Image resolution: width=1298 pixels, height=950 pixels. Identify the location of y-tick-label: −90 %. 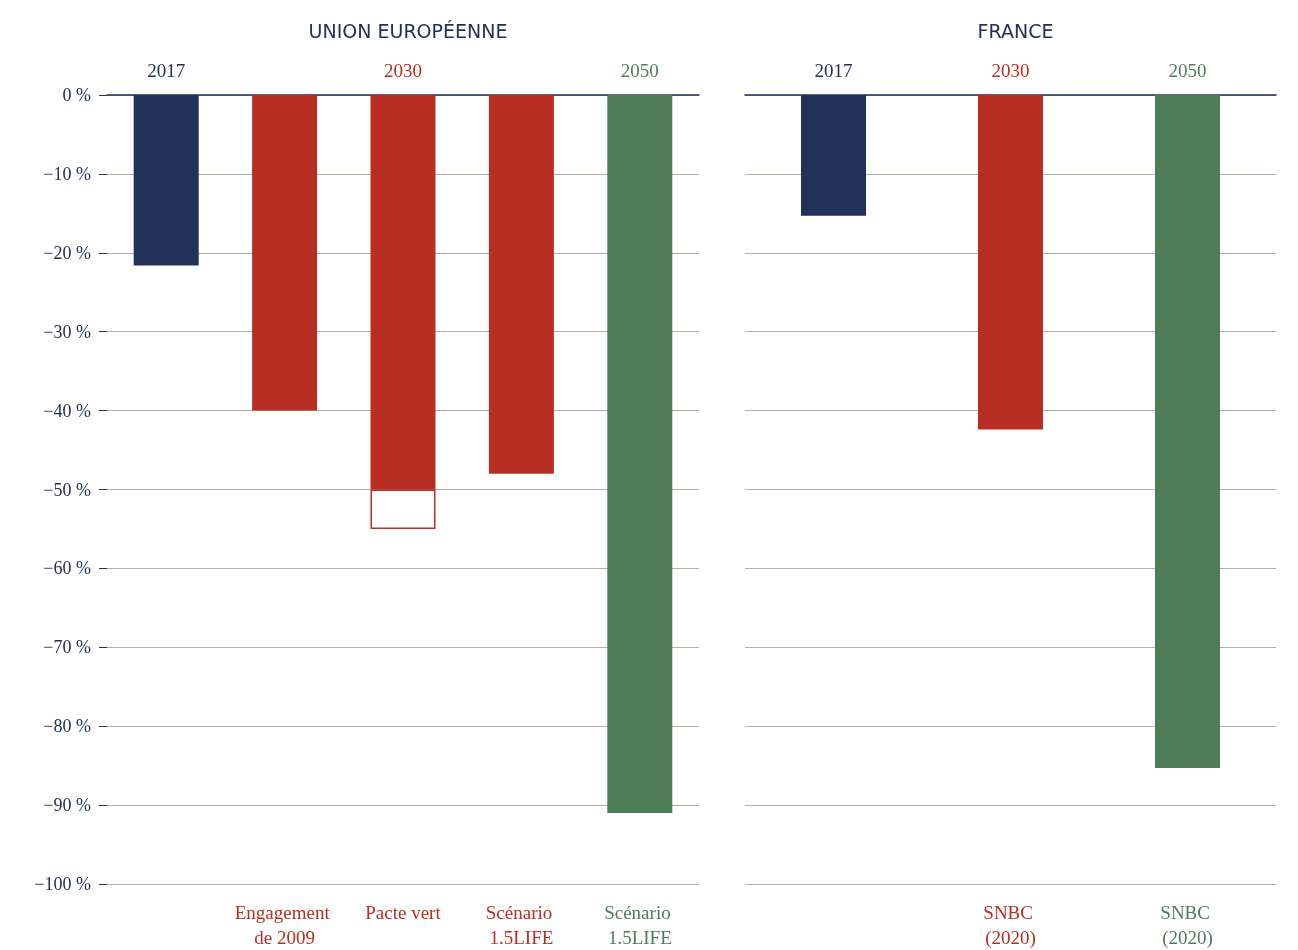
(67, 805).